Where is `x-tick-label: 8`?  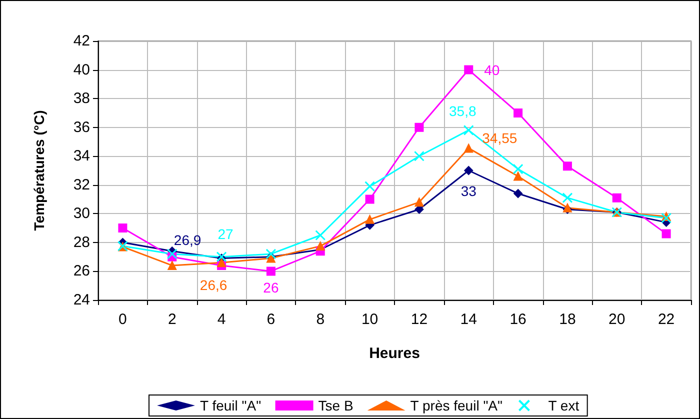
x-tick-label: 8 is located at coordinates (320, 319).